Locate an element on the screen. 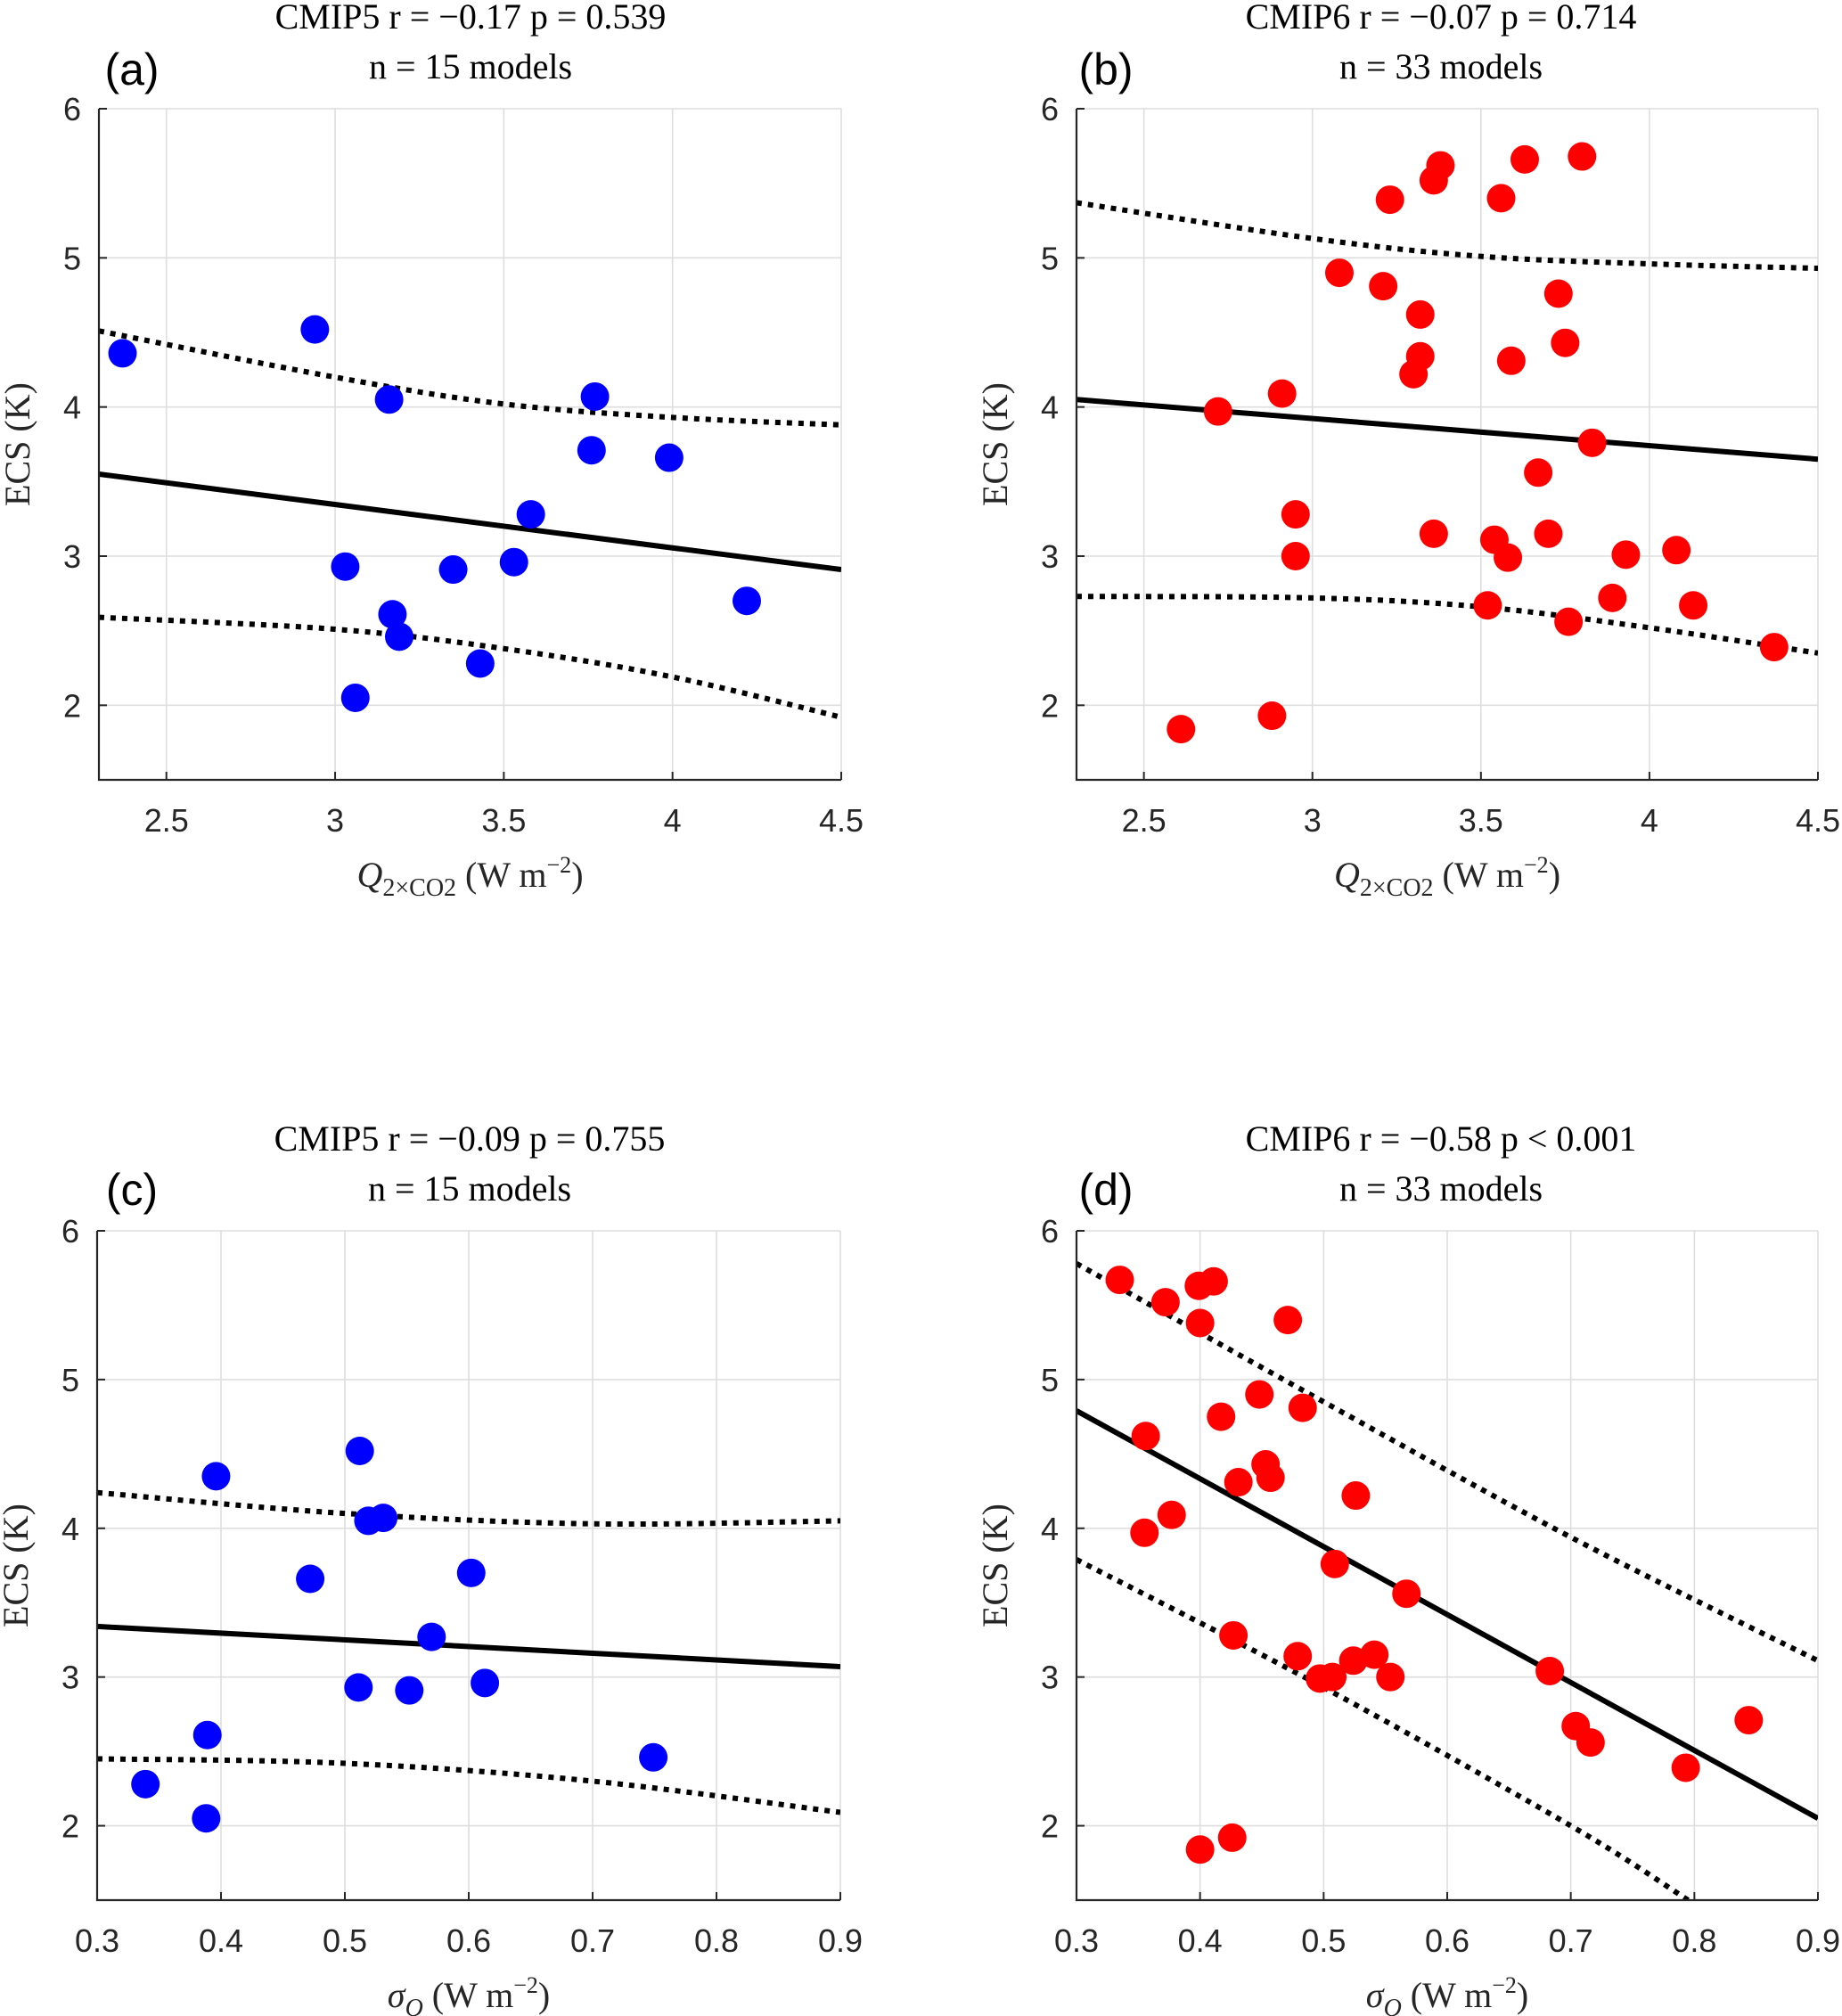 This screenshot has height=2016, width=1842. chart-title: CMIP6 r = −0.07 p = 0.714 is located at coordinates (1441, 19).